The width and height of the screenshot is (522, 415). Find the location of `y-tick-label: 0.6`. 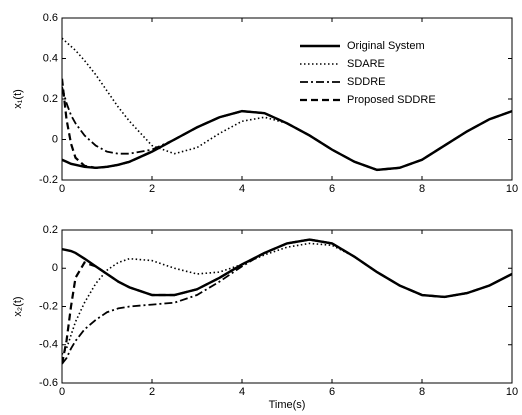

y-tick-label: 0.6 is located at coordinates (50, 18).